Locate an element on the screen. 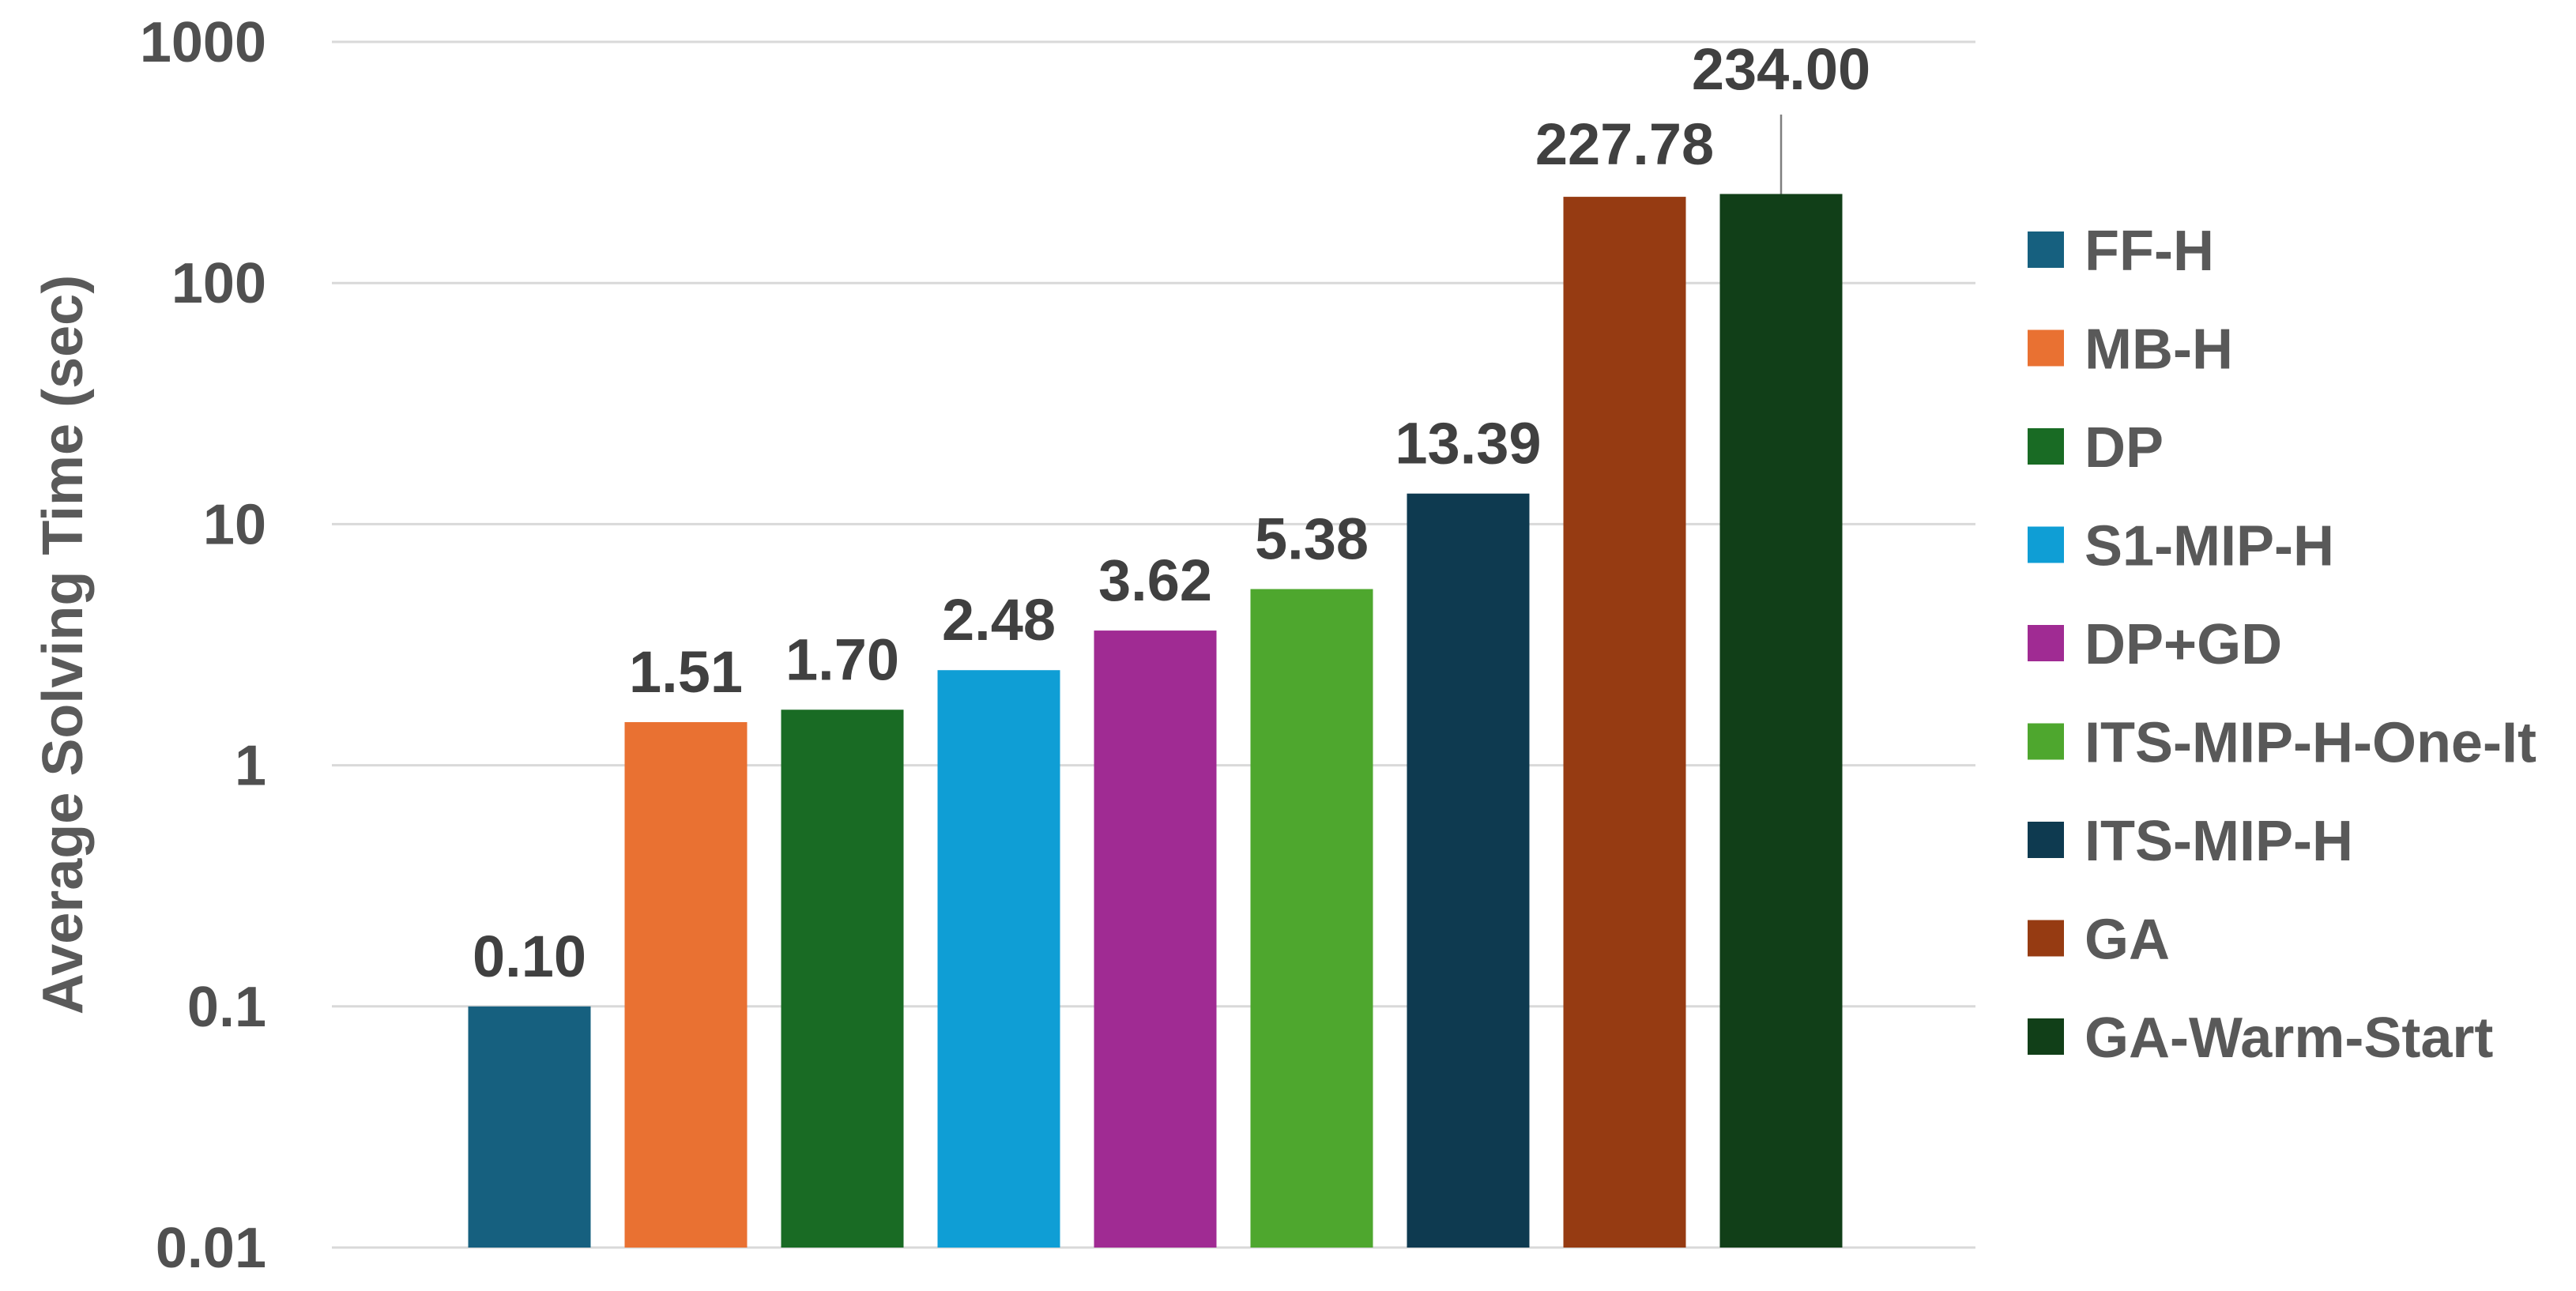 This screenshot has height=1291, width=2576. legend-label: ITS-MIP-H-One-It is located at coordinates (2310, 743).